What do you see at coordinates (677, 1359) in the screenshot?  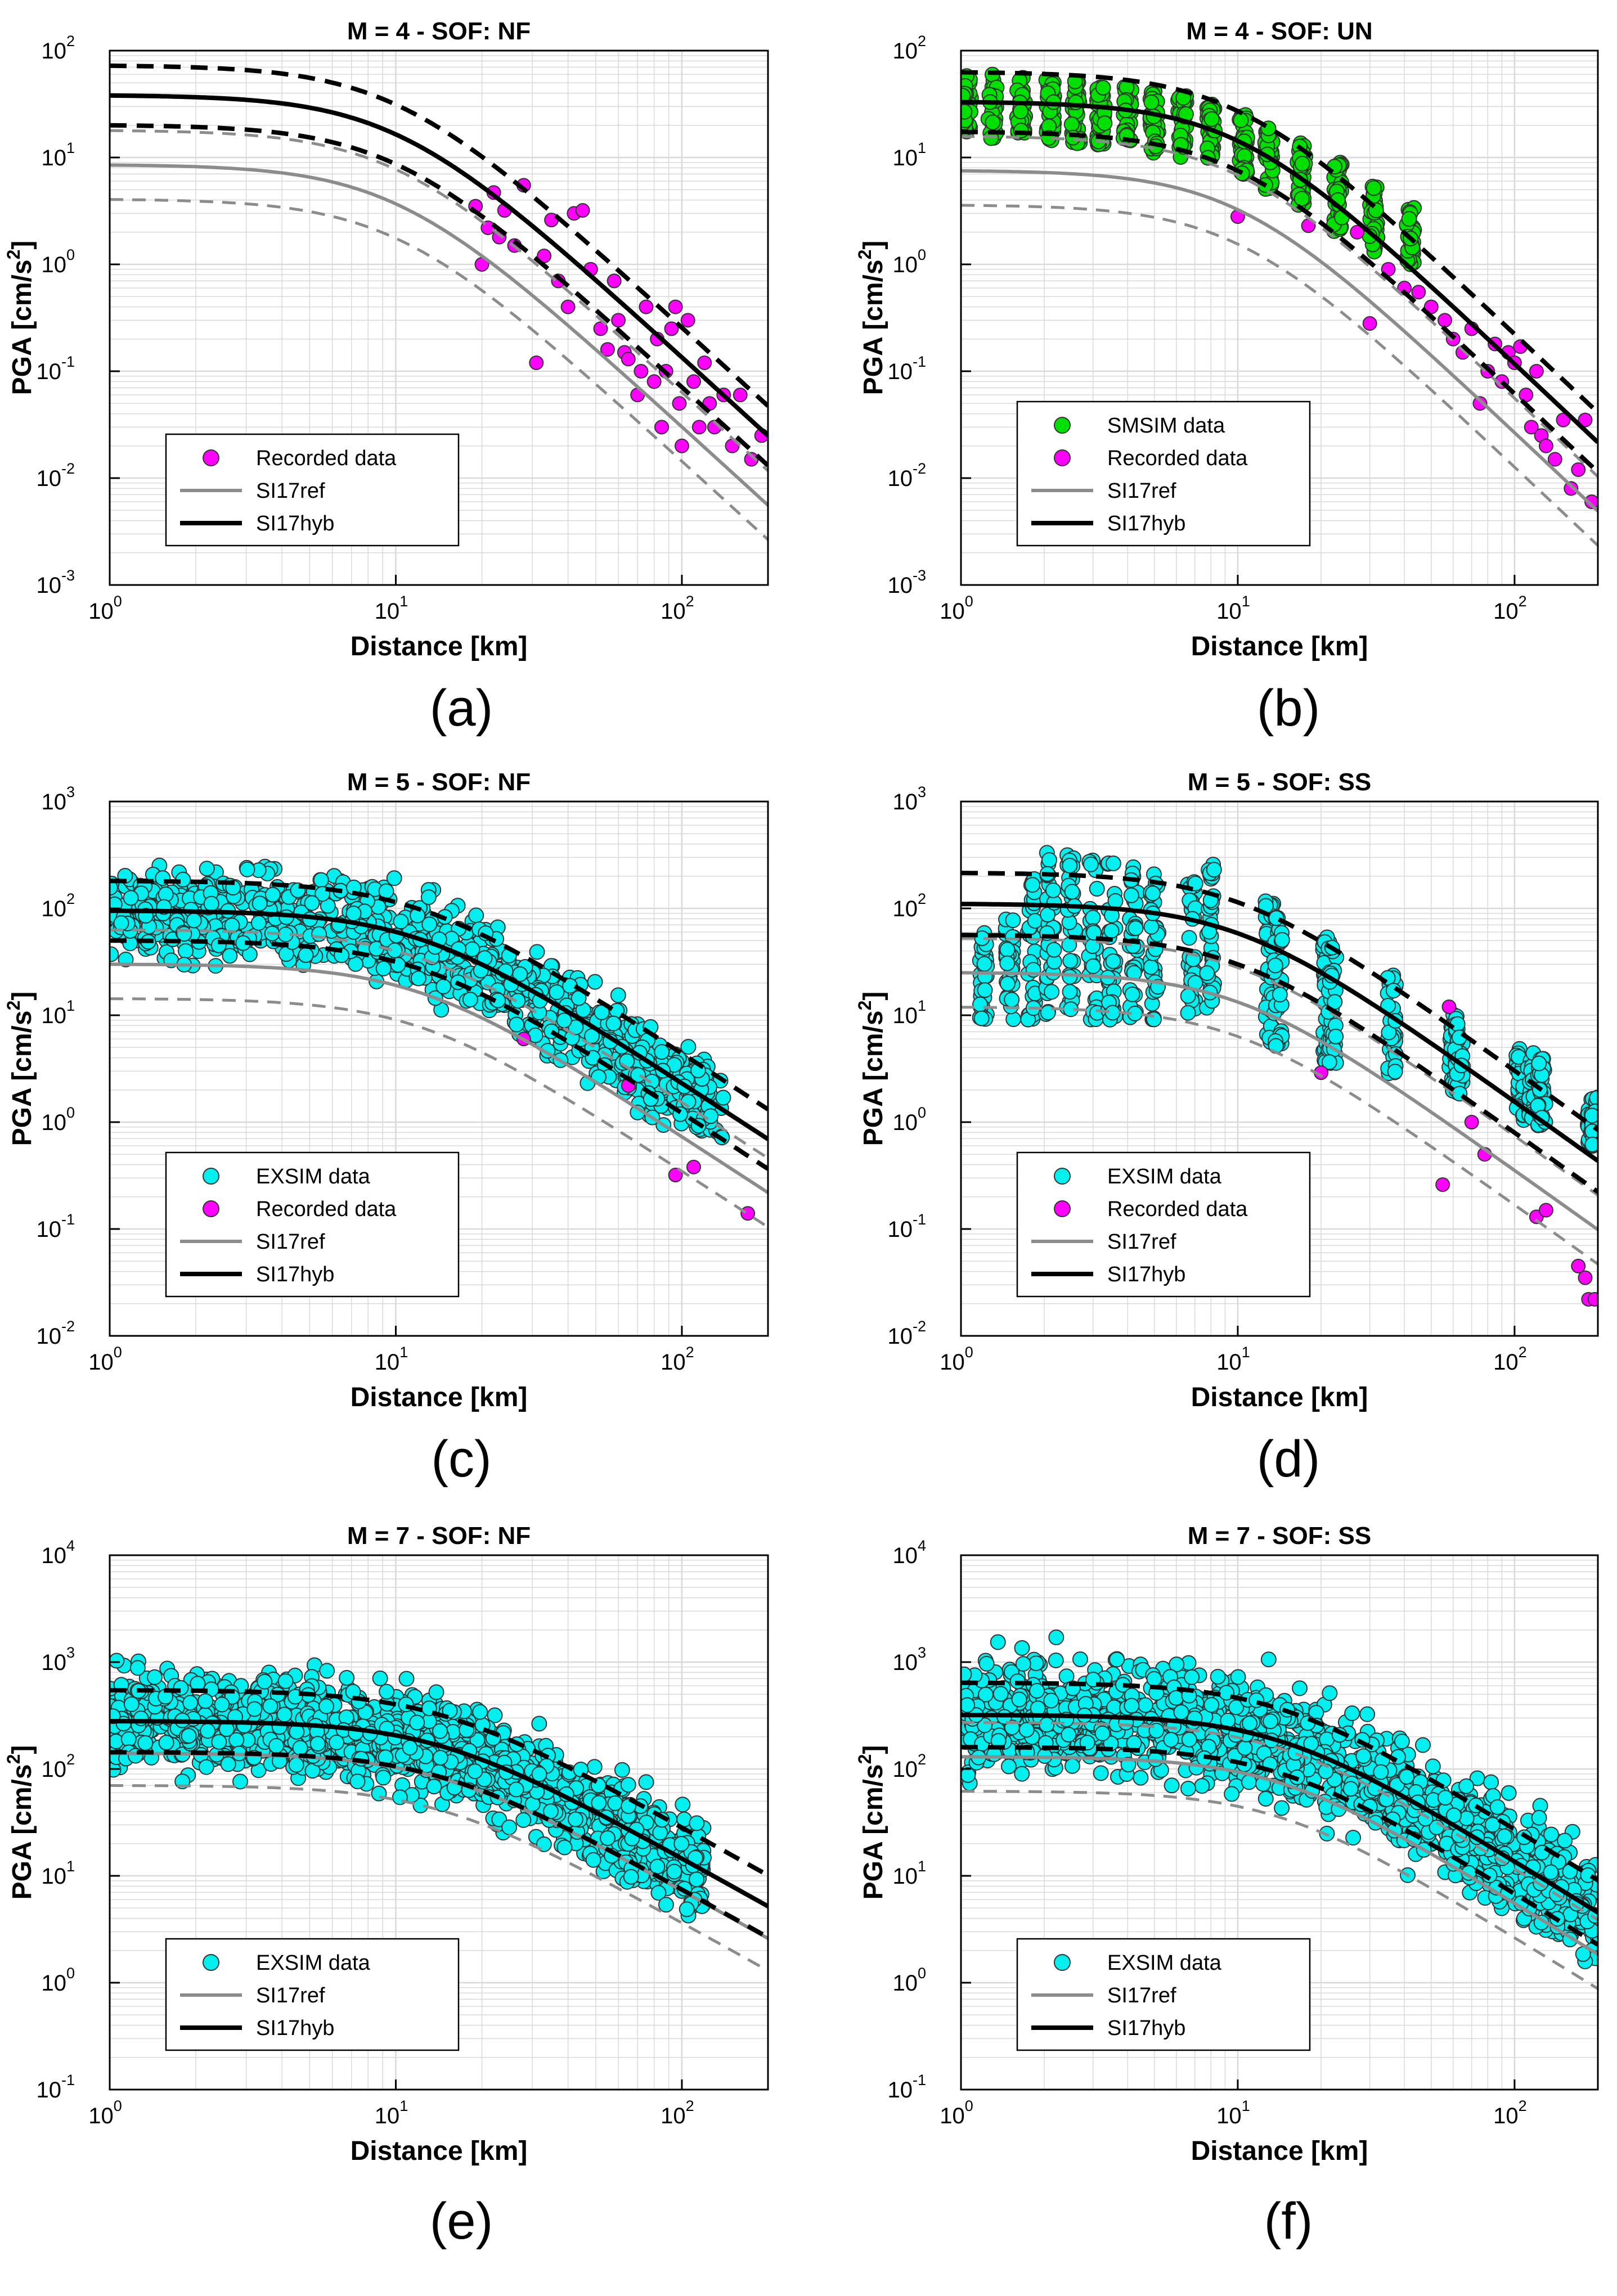 I see `x-tick-label: 10²` at bounding box center [677, 1359].